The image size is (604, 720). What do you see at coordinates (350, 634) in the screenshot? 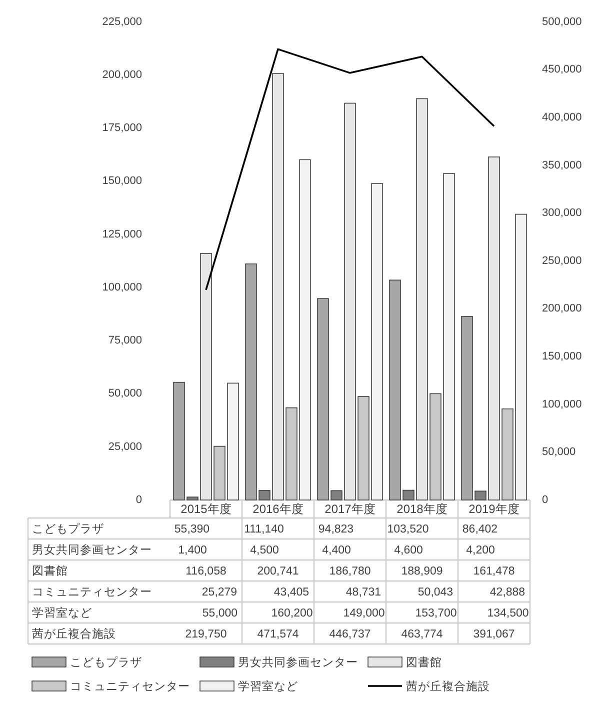
I see `data-label: 446,737` at bounding box center [350, 634].